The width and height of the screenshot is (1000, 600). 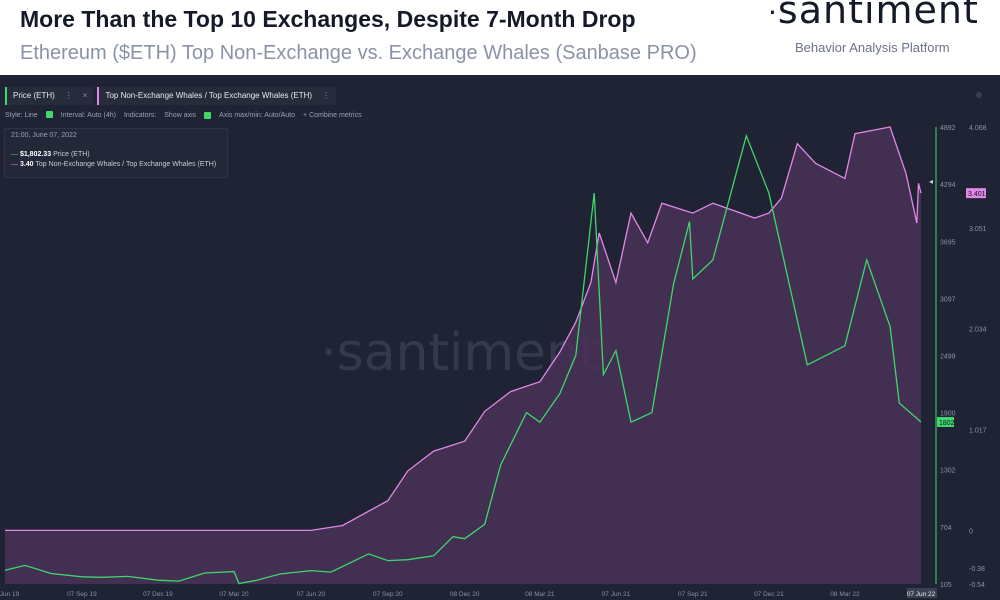 What do you see at coordinates (85, 95) in the screenshot?
I see `tab-price-close-icon: ×` at bounding box center [85, 95].